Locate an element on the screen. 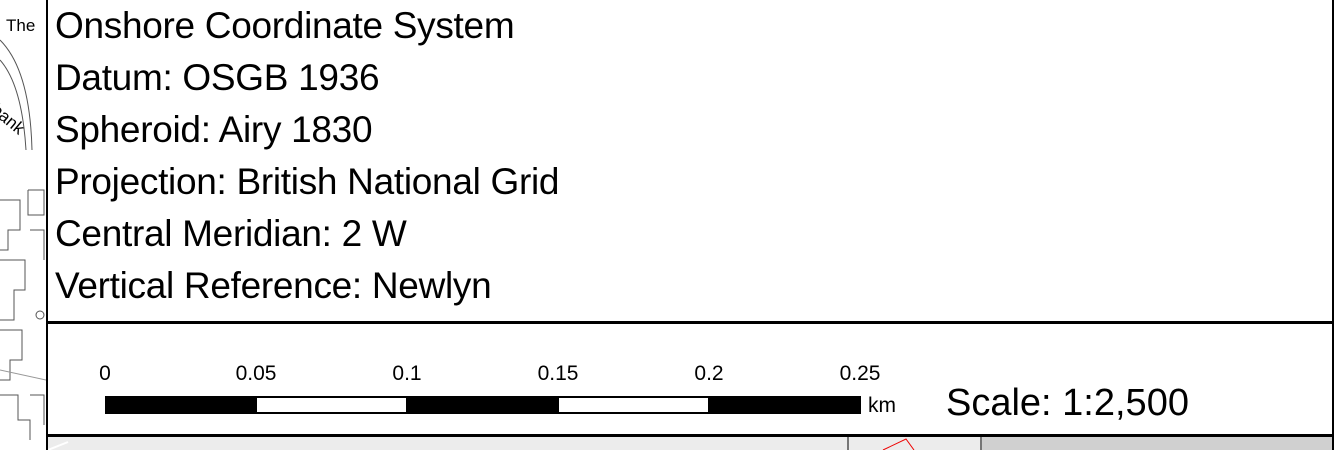 This screenshot has height=450, width=1337. scale-tick-label: 0.1 is located at coordinates (407, 373).